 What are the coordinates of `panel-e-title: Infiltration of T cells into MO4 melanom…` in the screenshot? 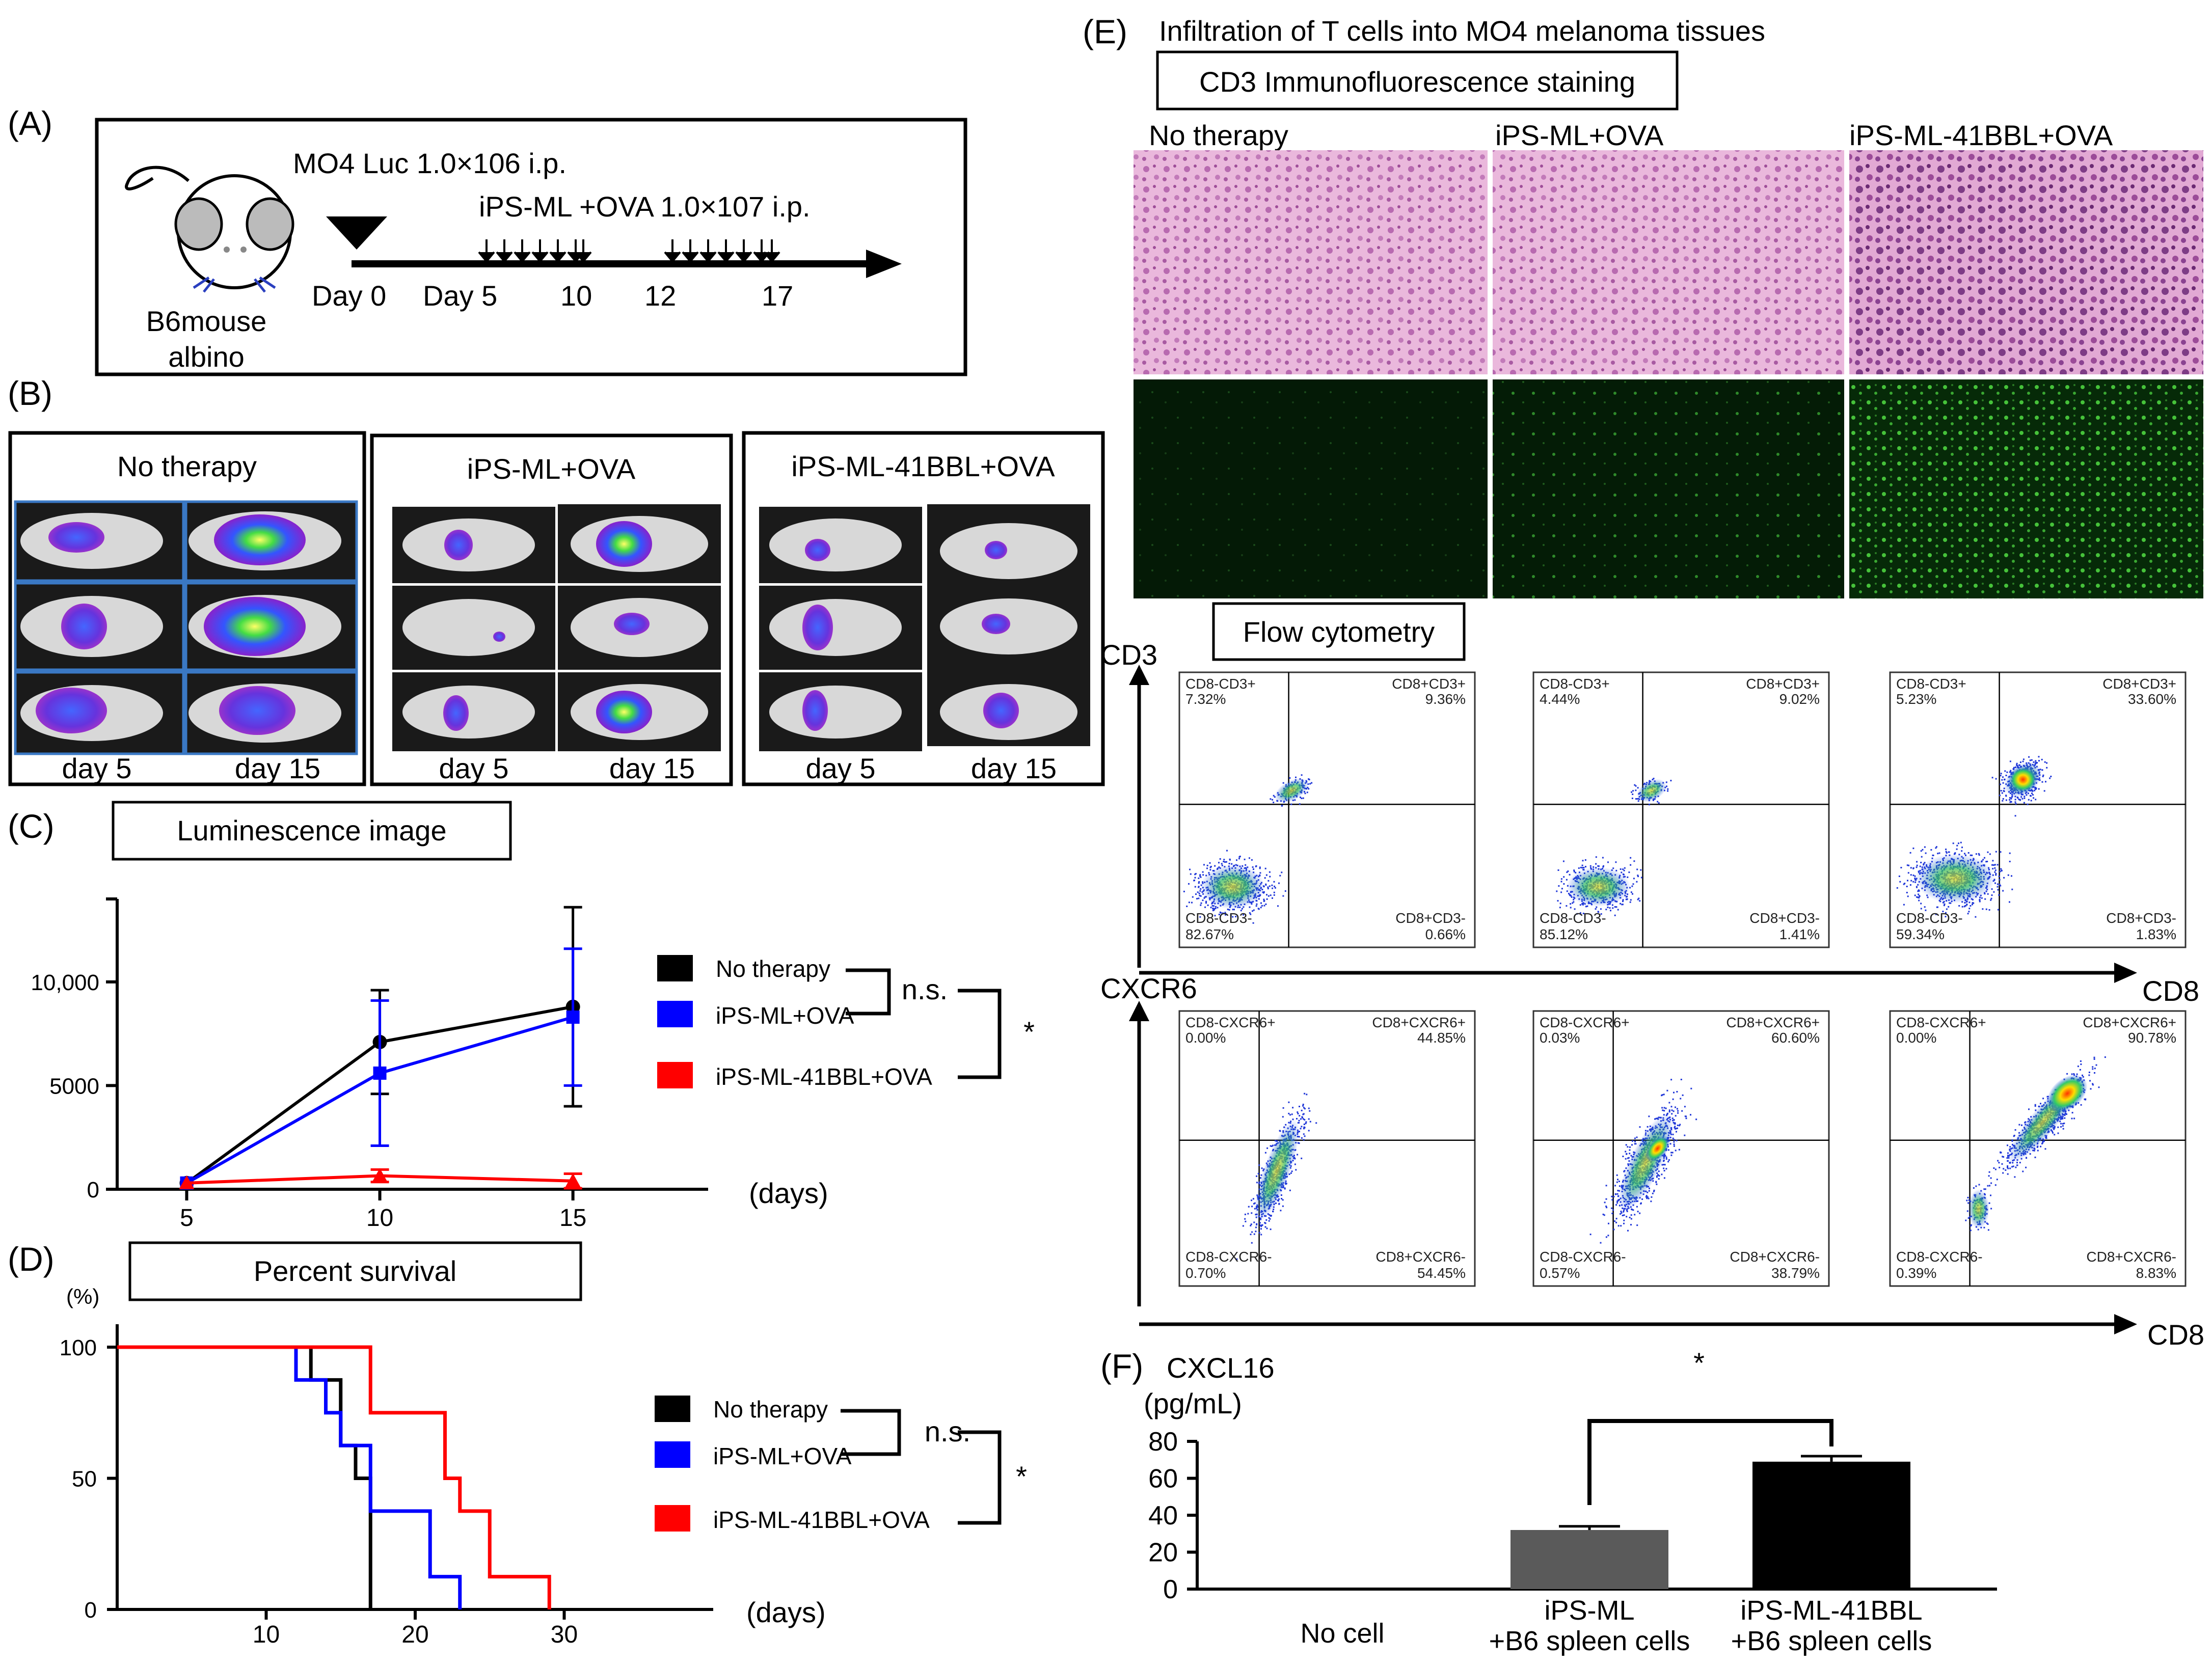 It's located at (1462, 31).